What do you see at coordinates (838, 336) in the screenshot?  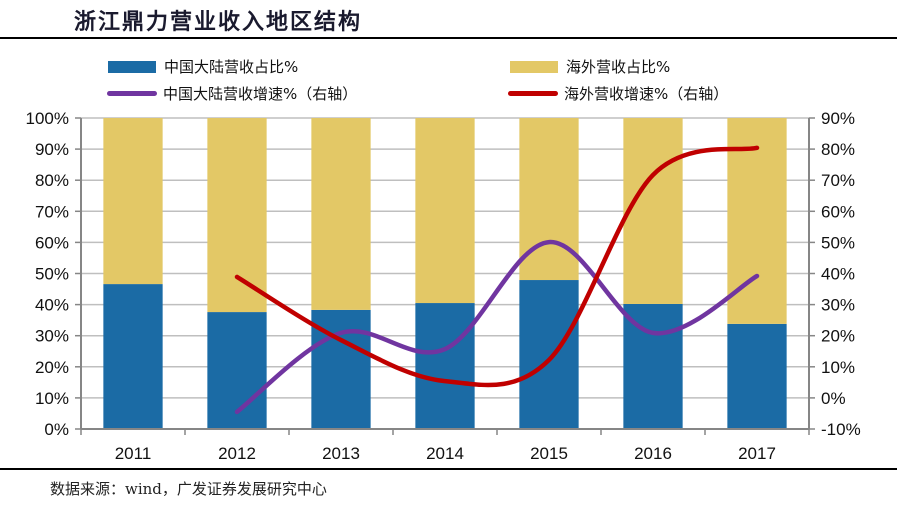 I see `y2-tick-label: 20%` at bounding box center [838, 336].